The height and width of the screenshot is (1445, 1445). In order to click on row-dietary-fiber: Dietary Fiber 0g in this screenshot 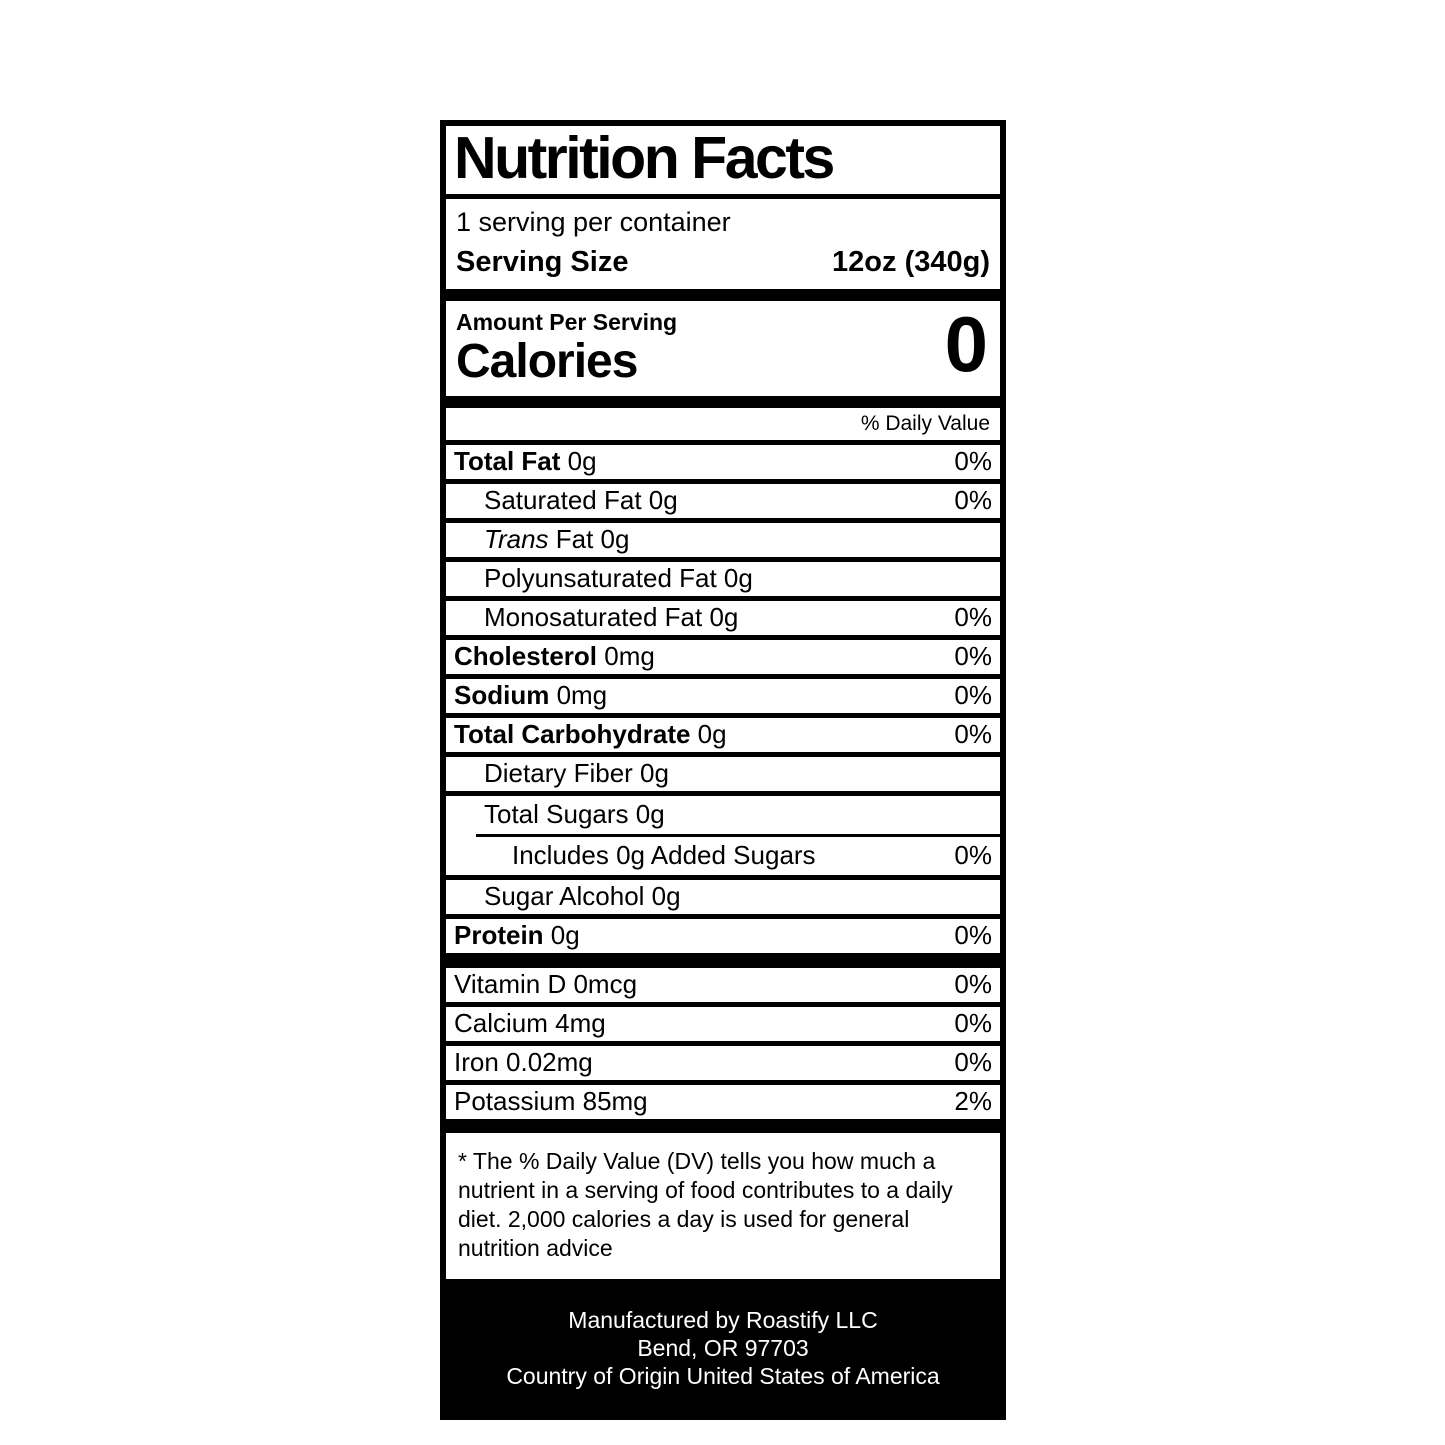, I will do `click(723, 773)`.